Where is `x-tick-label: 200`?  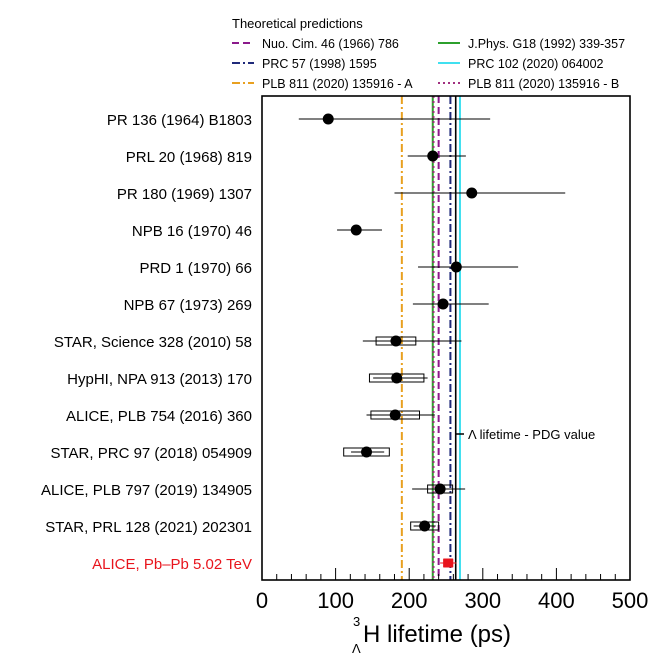
x-tick-label: 200 is located at coordinates (409, 600).